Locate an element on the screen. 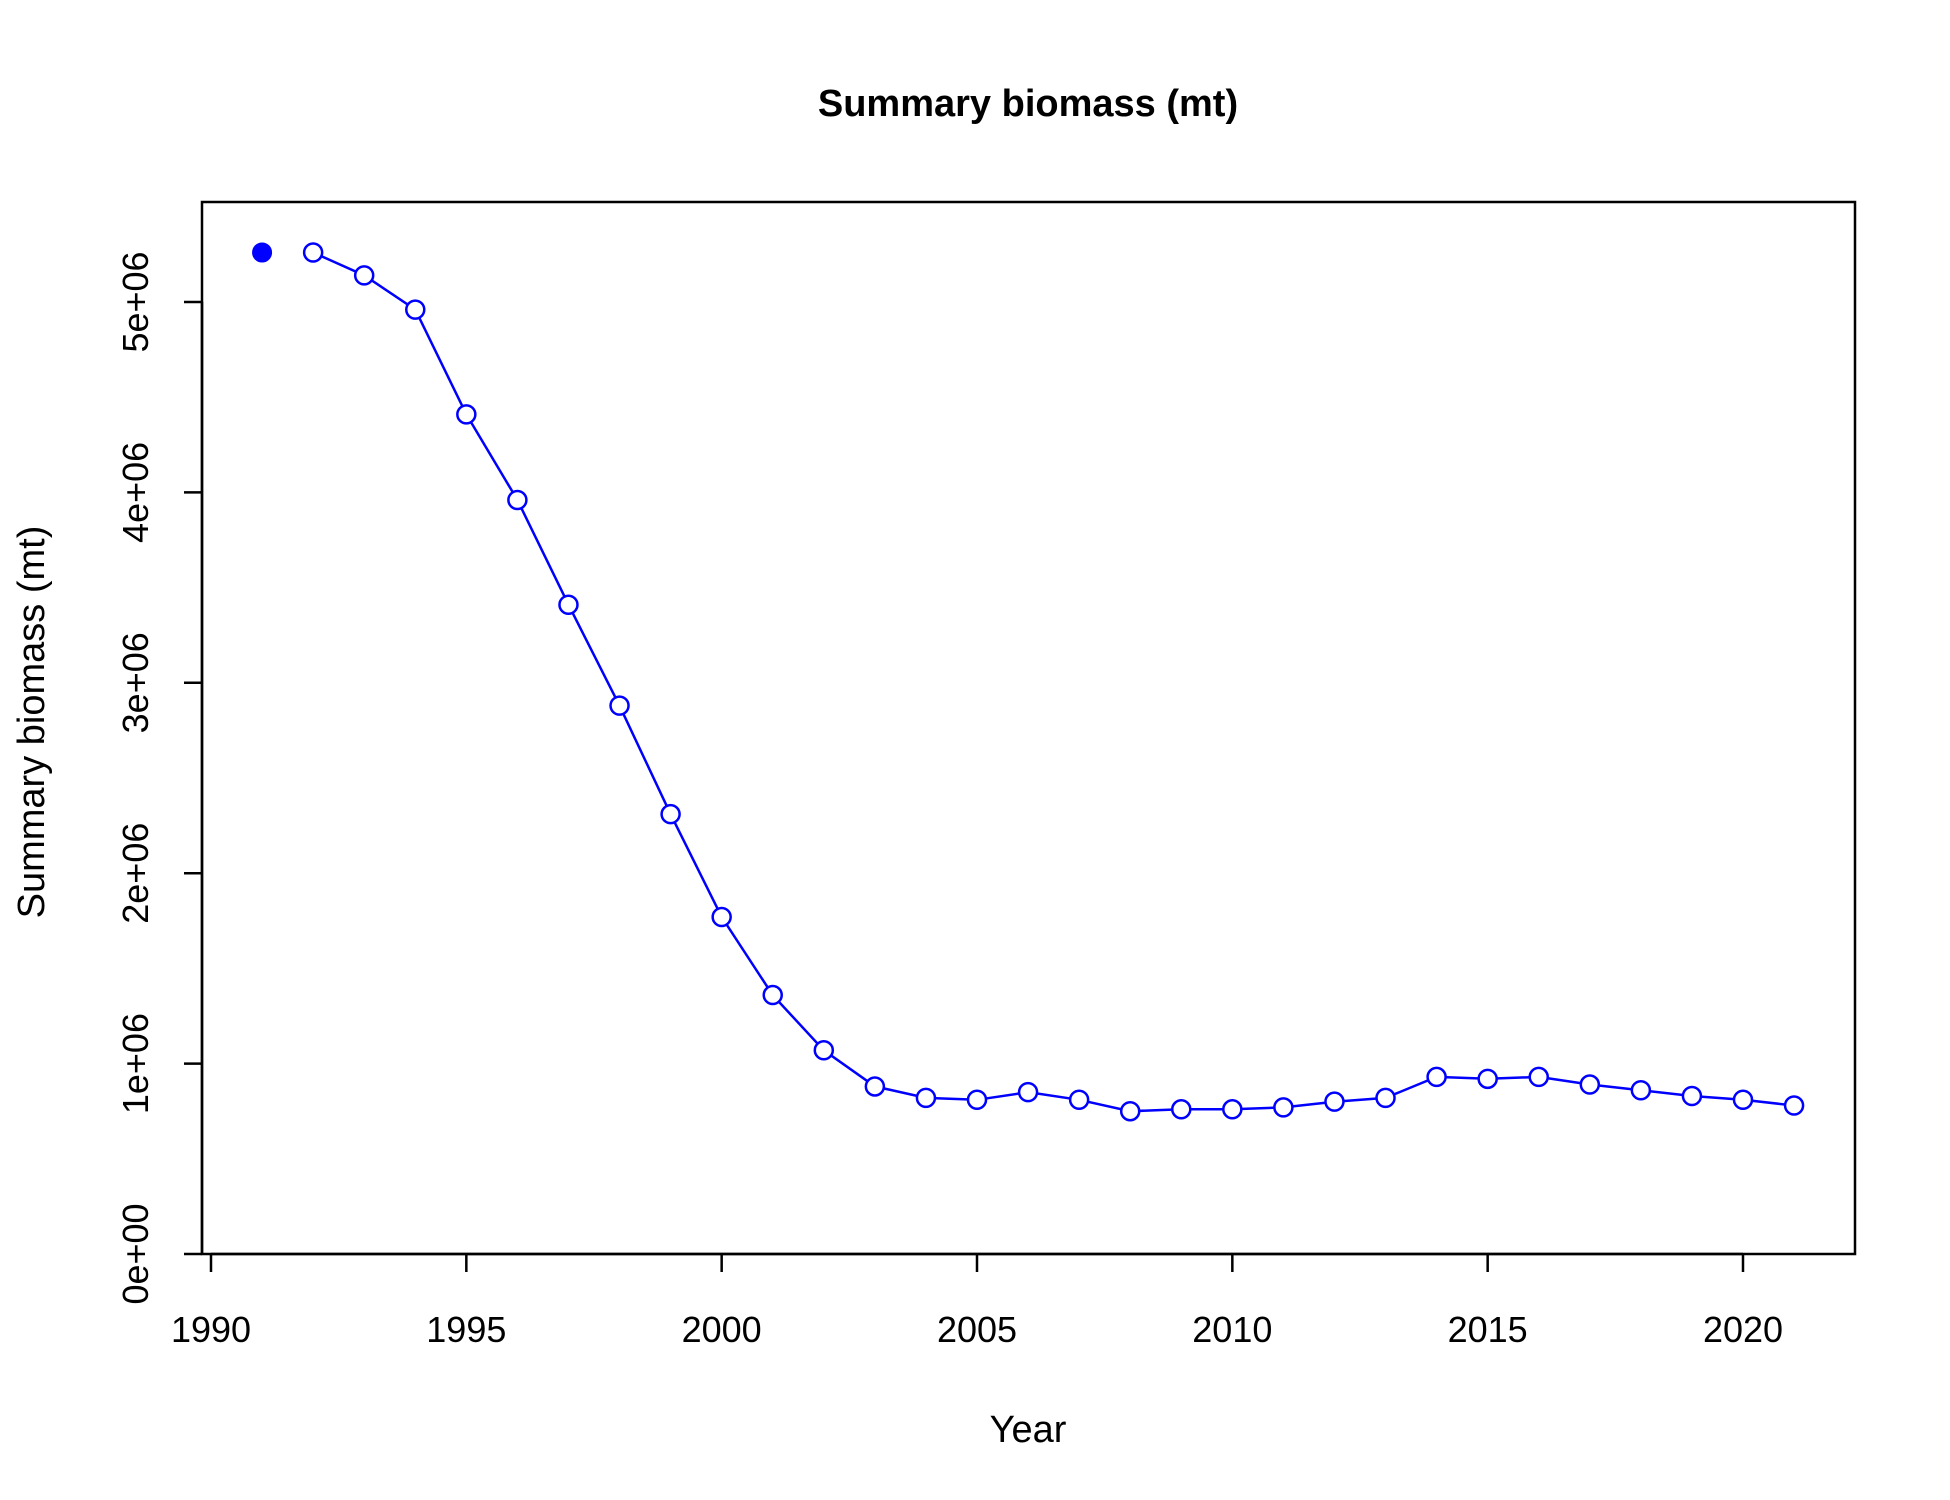 This screenshot has width=1950, height=1500. data-point-filled is located at coordinates (262, 252).